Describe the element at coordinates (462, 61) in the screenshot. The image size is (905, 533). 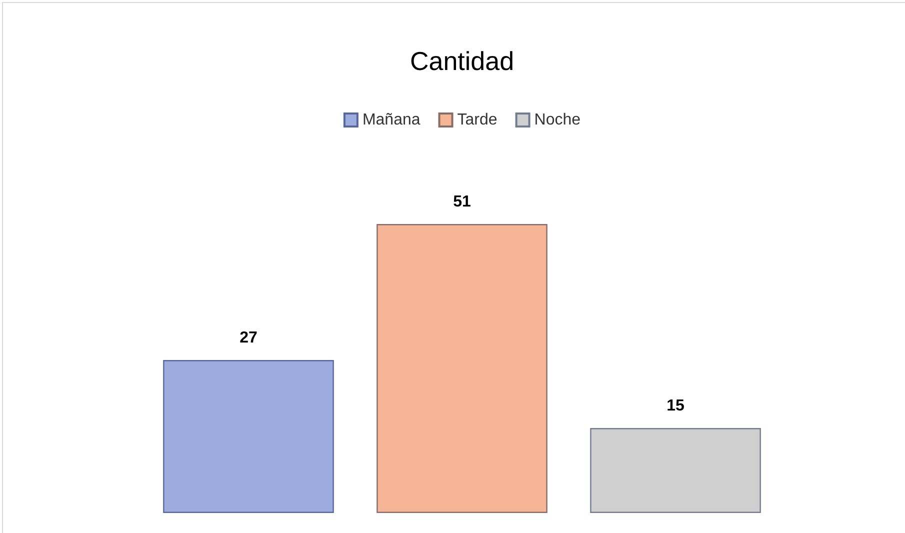
I see `chart-title: Cantidad` at that location.